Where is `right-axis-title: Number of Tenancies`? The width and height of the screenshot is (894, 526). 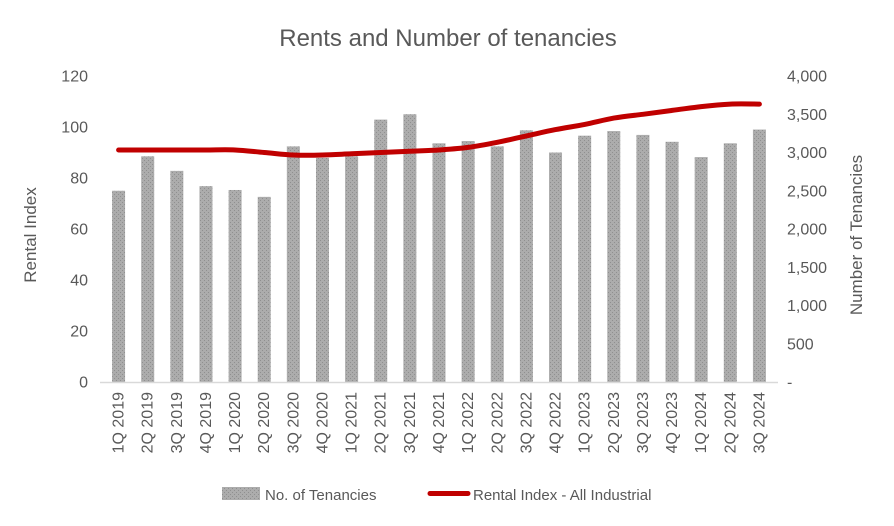
right-axis-title: Number of Tenancies is located at coordinates (856, 235).